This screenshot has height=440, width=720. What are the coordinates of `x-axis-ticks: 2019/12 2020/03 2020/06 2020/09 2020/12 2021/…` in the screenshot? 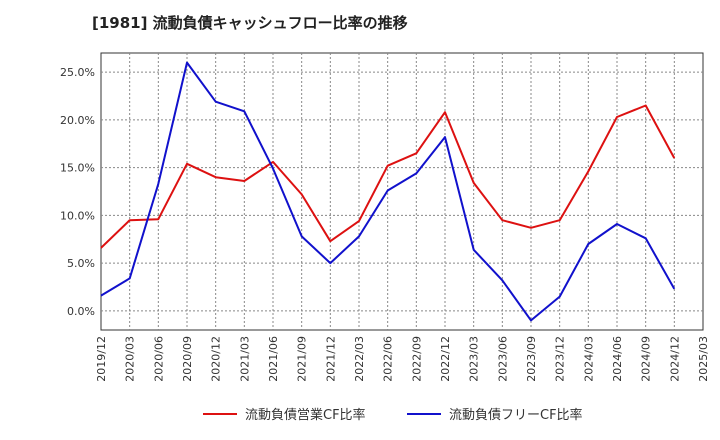 It's located at (402, 359).